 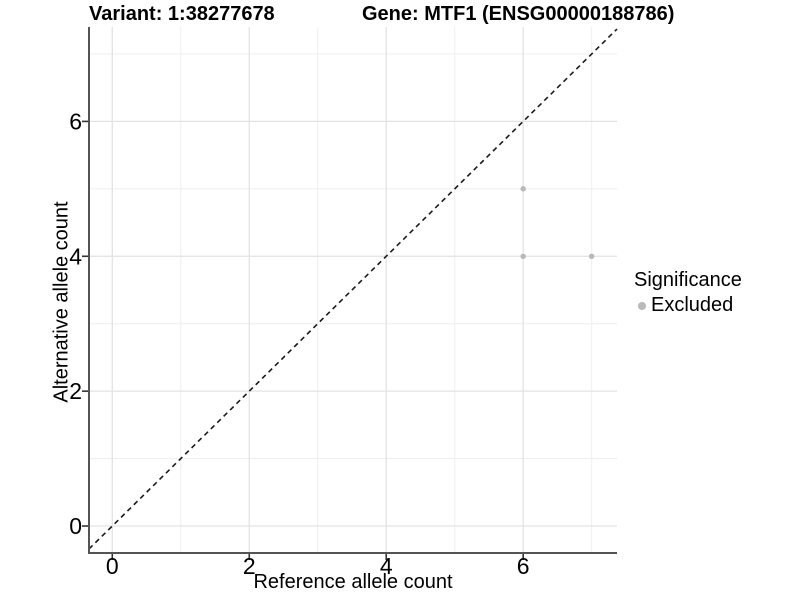 What do you see at coordinates (518, 14) in the screenshot?
I see `plot-title-gene: Gene: MTF1 (ENSG00000188786)` at bounding box center [518, 14].